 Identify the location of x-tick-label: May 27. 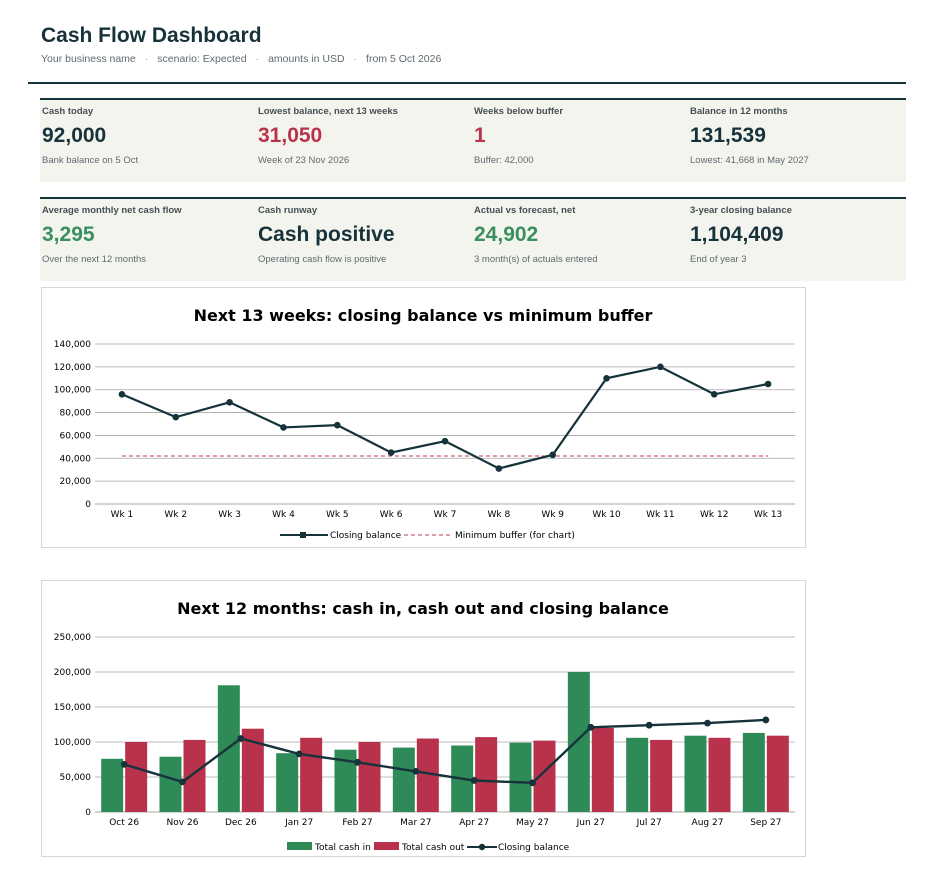
(532, 823).